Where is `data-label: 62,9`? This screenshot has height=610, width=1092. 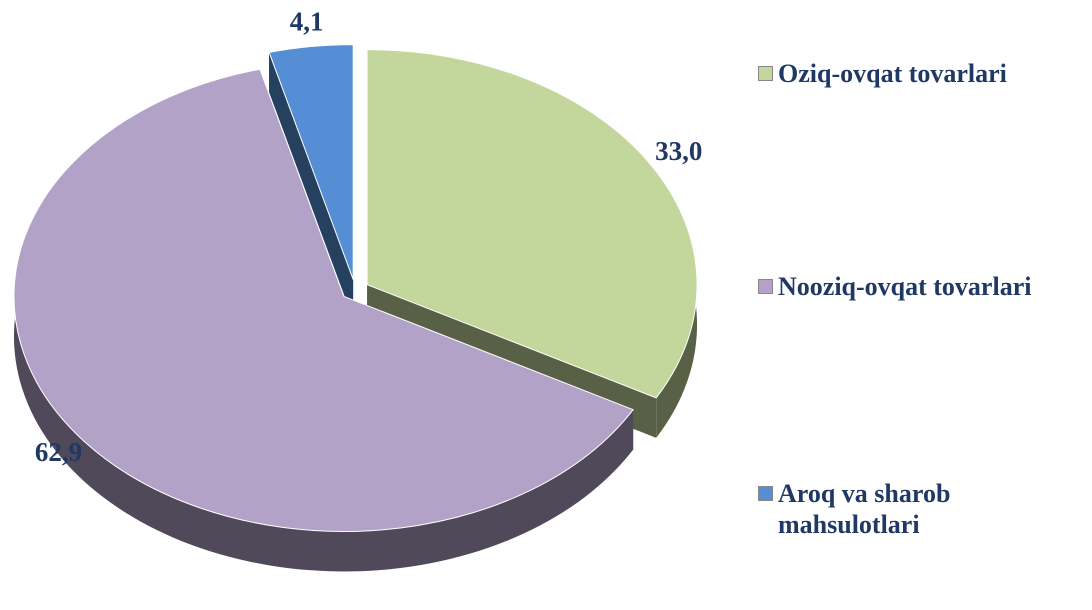
data-label: 62,9 is located at coordinates (58, 452).